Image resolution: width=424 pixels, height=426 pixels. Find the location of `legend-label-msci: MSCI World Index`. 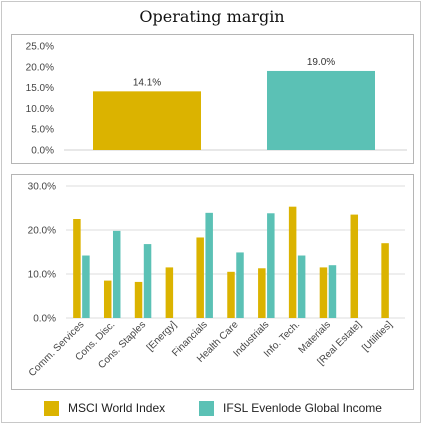

legend-label-msci: MSCI World Index is located at coordinates (117, 408).